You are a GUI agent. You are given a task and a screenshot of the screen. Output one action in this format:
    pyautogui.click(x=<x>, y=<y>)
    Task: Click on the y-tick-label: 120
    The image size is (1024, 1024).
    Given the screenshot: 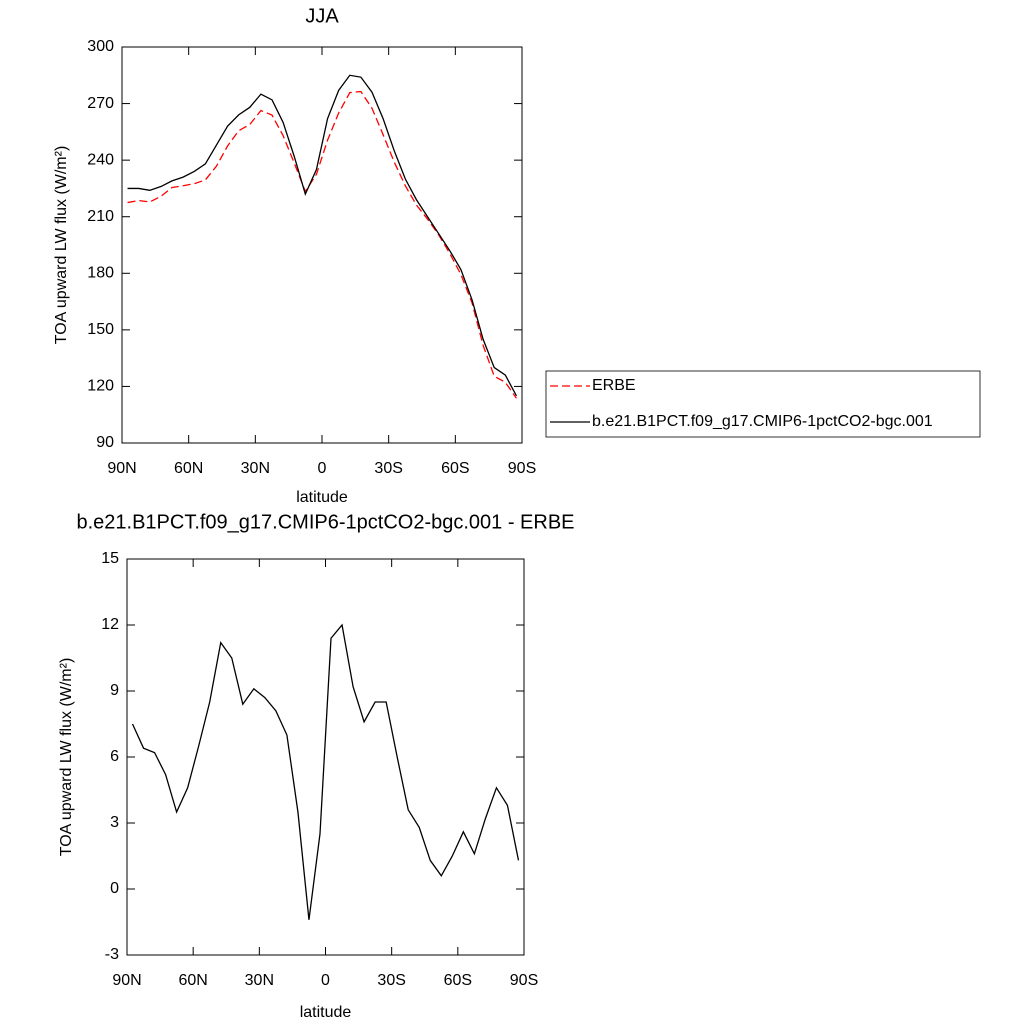 What is the action you would take?
    pyautogui.click(x=100, y=386)
    